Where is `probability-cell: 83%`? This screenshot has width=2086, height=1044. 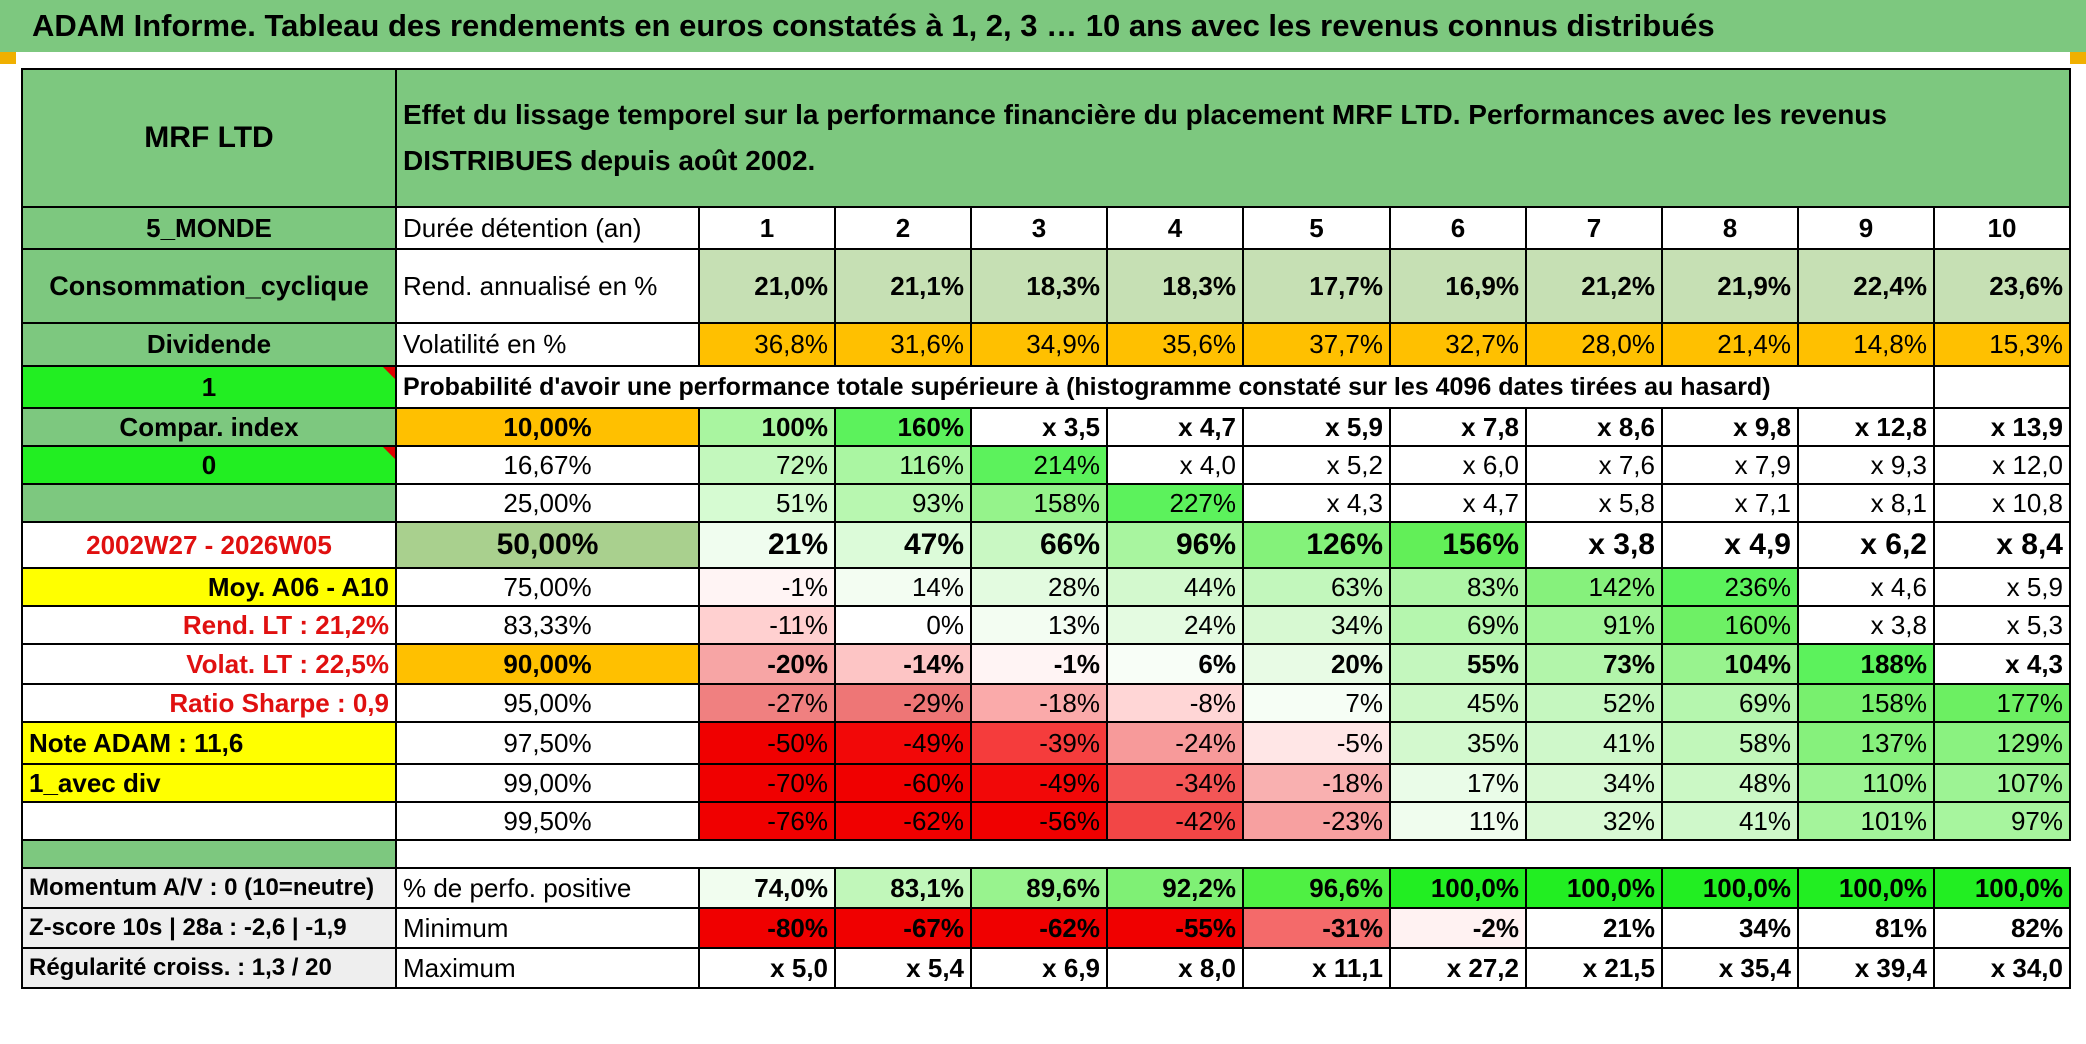
probability-cell: 83% is located at coordinates (1458, 587).